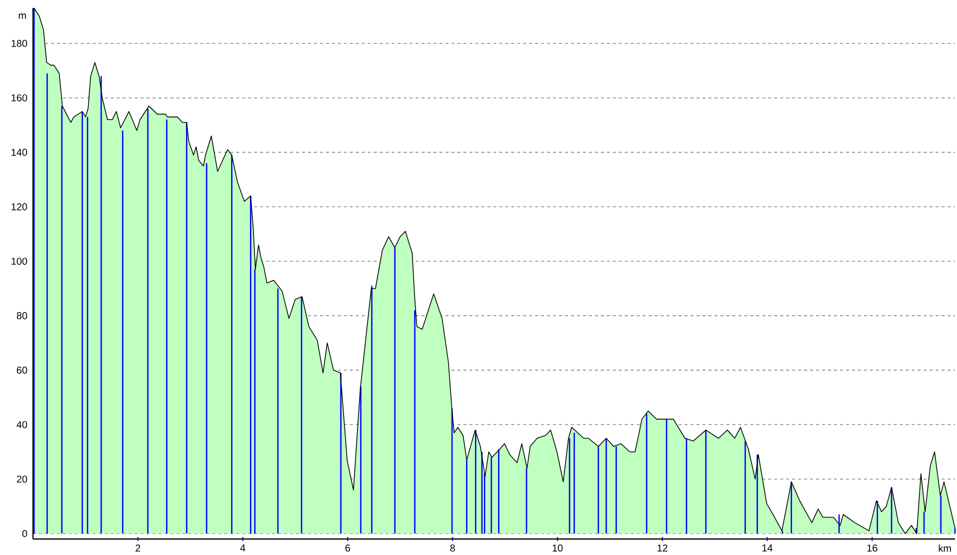 Image resolution: width=957 pixels, height=555 pixels. Describe the element at coordinates (22, 316) in the screenshot. I see `y-tick-label: 80` at that location.